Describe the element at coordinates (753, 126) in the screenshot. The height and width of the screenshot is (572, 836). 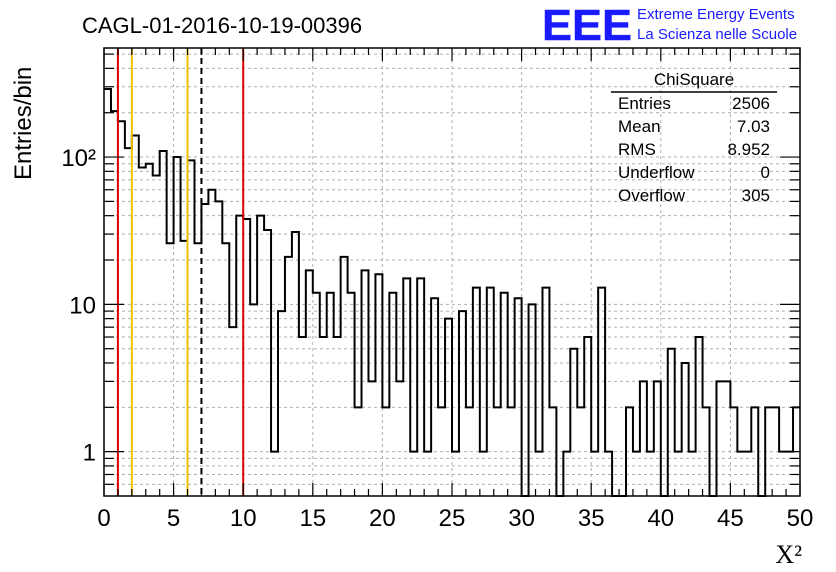
I see `stats-value: 7.03` at that location.